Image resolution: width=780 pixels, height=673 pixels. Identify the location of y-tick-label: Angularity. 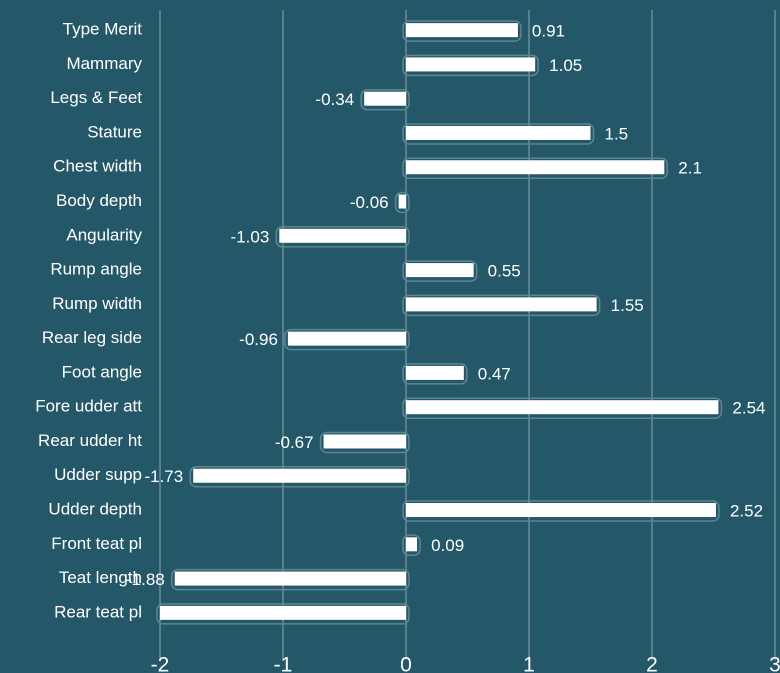
(104, 234).